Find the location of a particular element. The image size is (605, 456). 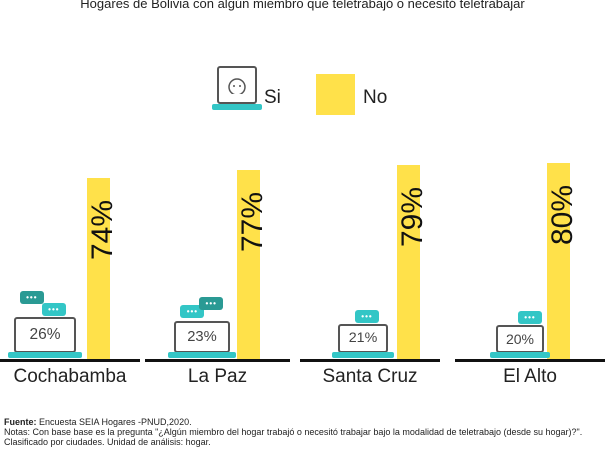

laptop-screen-si: 26% is located at coordinates (45, 334).